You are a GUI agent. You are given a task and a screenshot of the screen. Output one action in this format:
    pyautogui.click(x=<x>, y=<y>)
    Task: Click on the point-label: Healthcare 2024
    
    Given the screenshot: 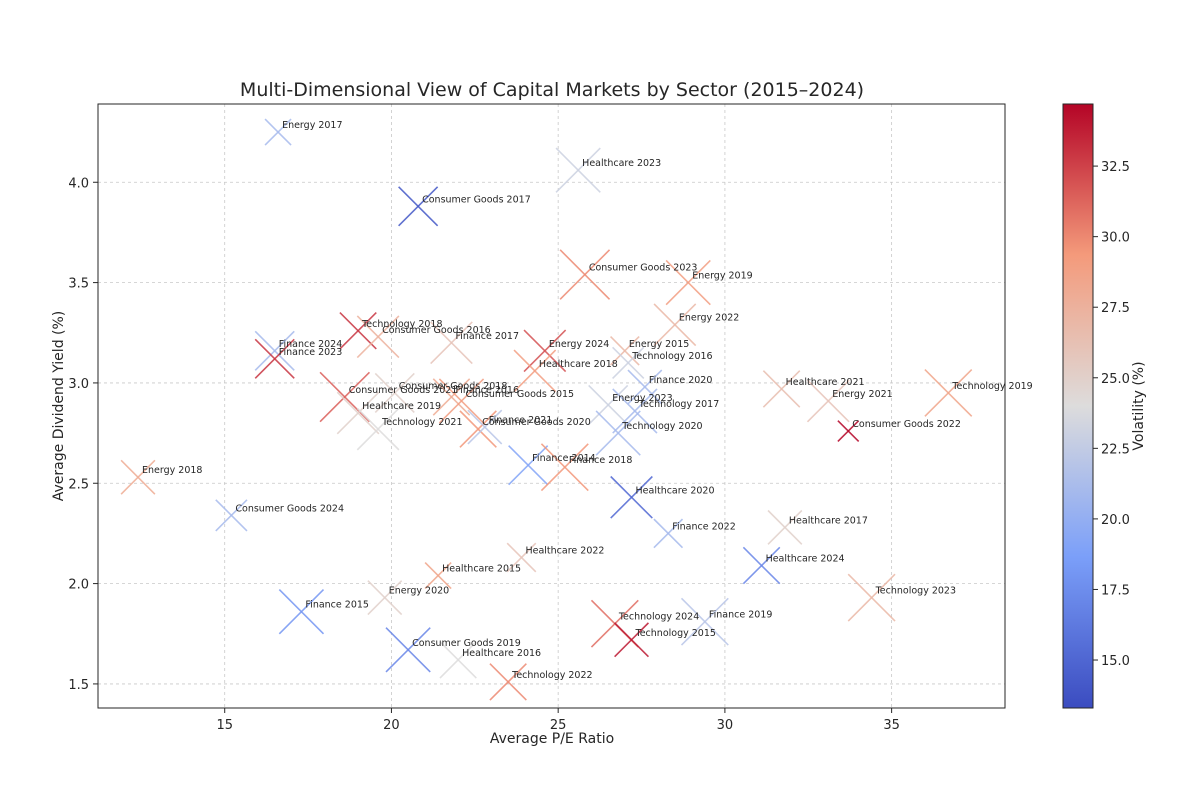 What is the action you would take?
    pyautogui.click(x=805, y=559)
    